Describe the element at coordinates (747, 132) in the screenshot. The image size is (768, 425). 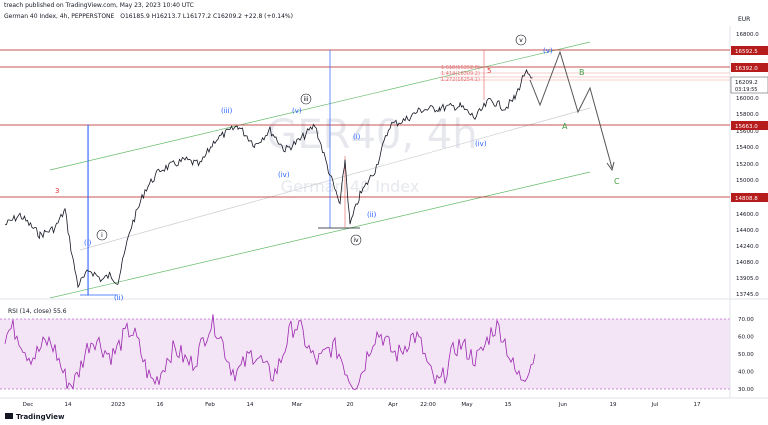
I see `price-tick-label: 15600.0` at that location.